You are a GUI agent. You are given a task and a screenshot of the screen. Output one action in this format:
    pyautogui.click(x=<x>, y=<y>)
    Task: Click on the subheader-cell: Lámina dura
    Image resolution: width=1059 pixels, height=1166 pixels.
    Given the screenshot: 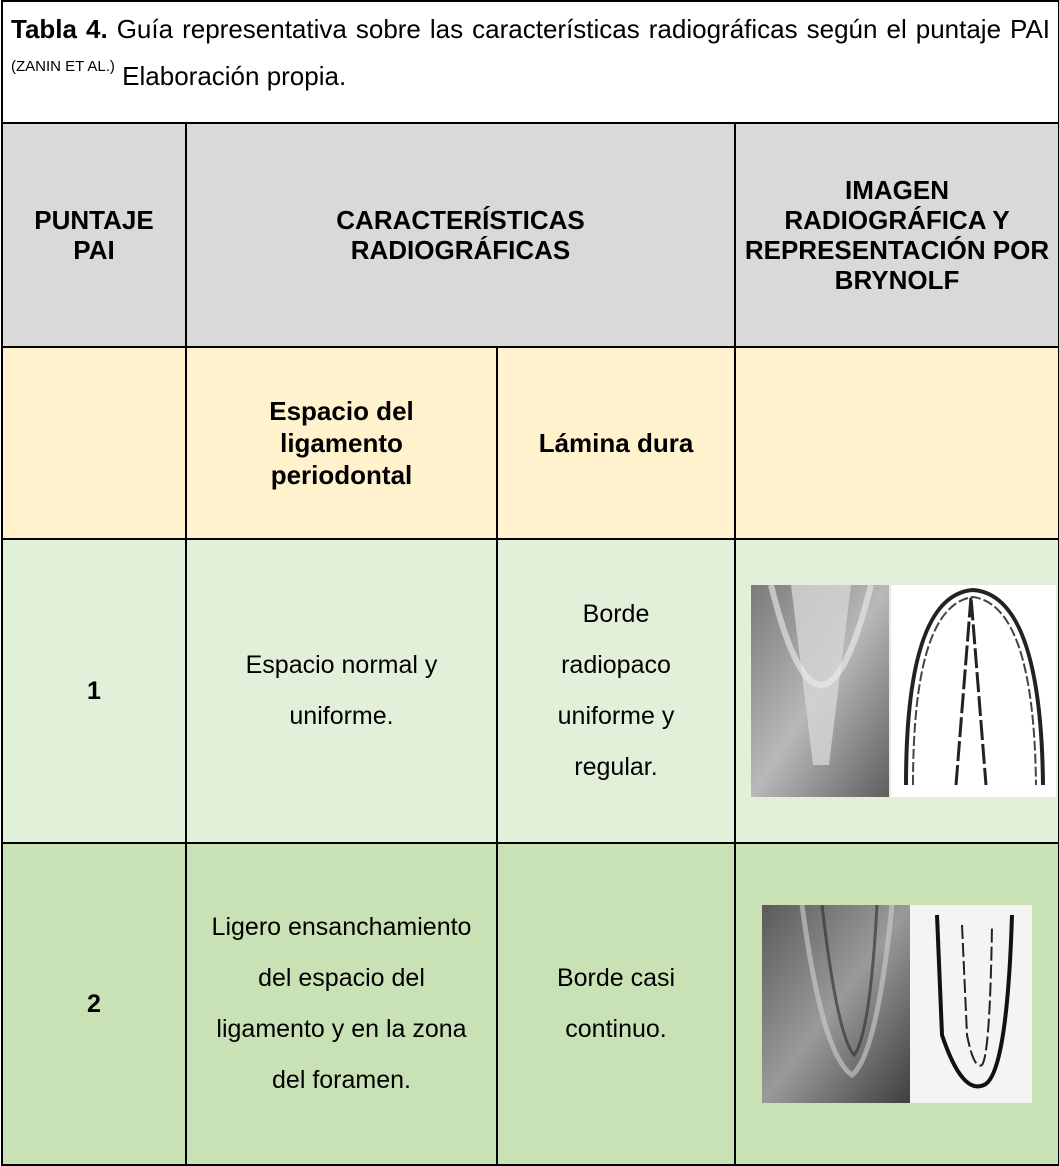 What is the action you would take?
    pyautogui.click(x=616, y=443)
    